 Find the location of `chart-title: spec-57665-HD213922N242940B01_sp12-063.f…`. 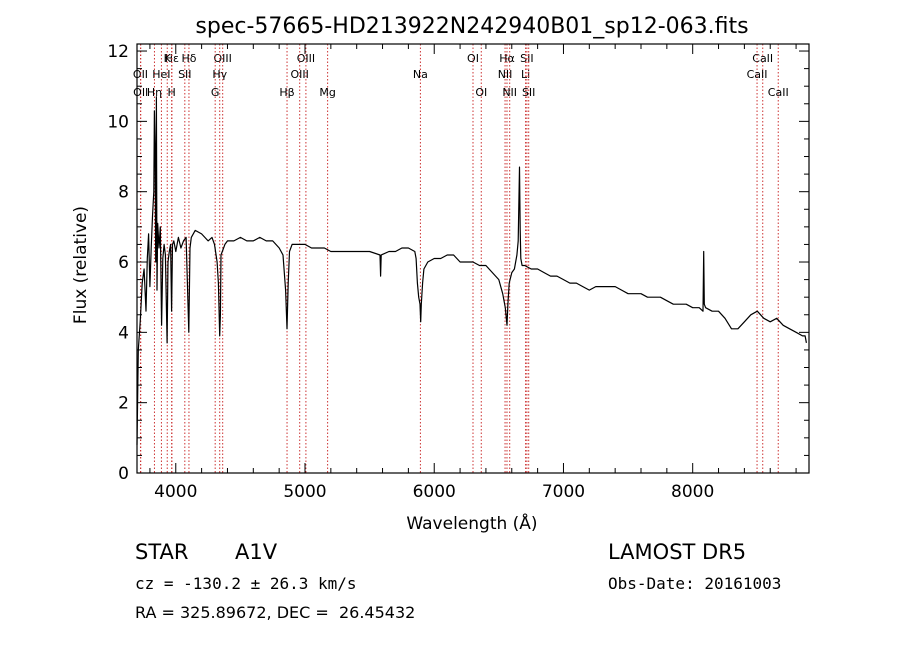

chart-title: spec-57665-HD213922N242940B01_sp12-063.f… is located at coordinates (471, 26).